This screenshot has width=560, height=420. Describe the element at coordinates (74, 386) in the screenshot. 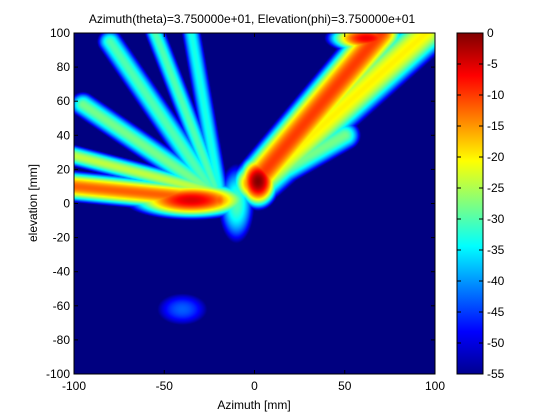

I see `x-tick-label: -100` at that location.